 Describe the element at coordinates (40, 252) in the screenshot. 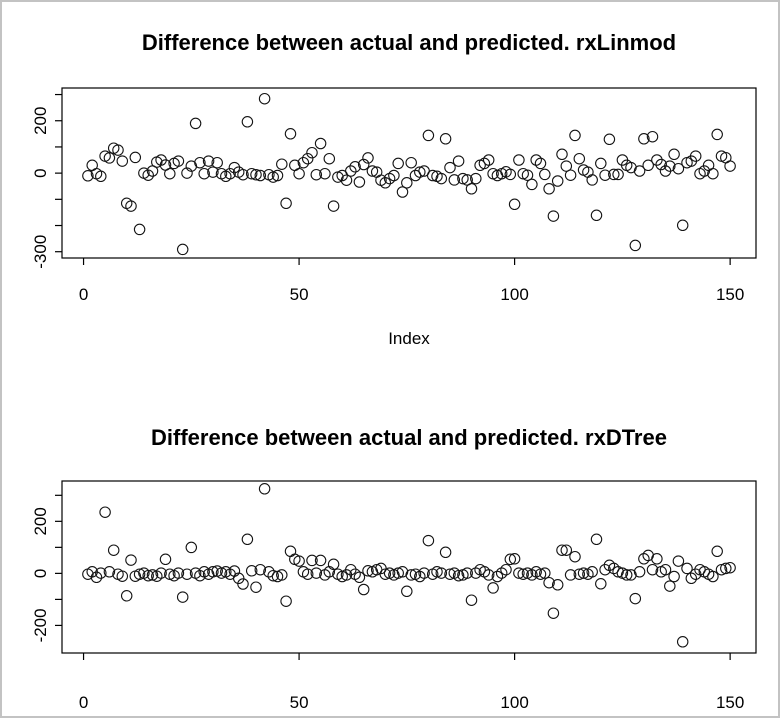

I see `y-axis-tick-label: -300` at that location.